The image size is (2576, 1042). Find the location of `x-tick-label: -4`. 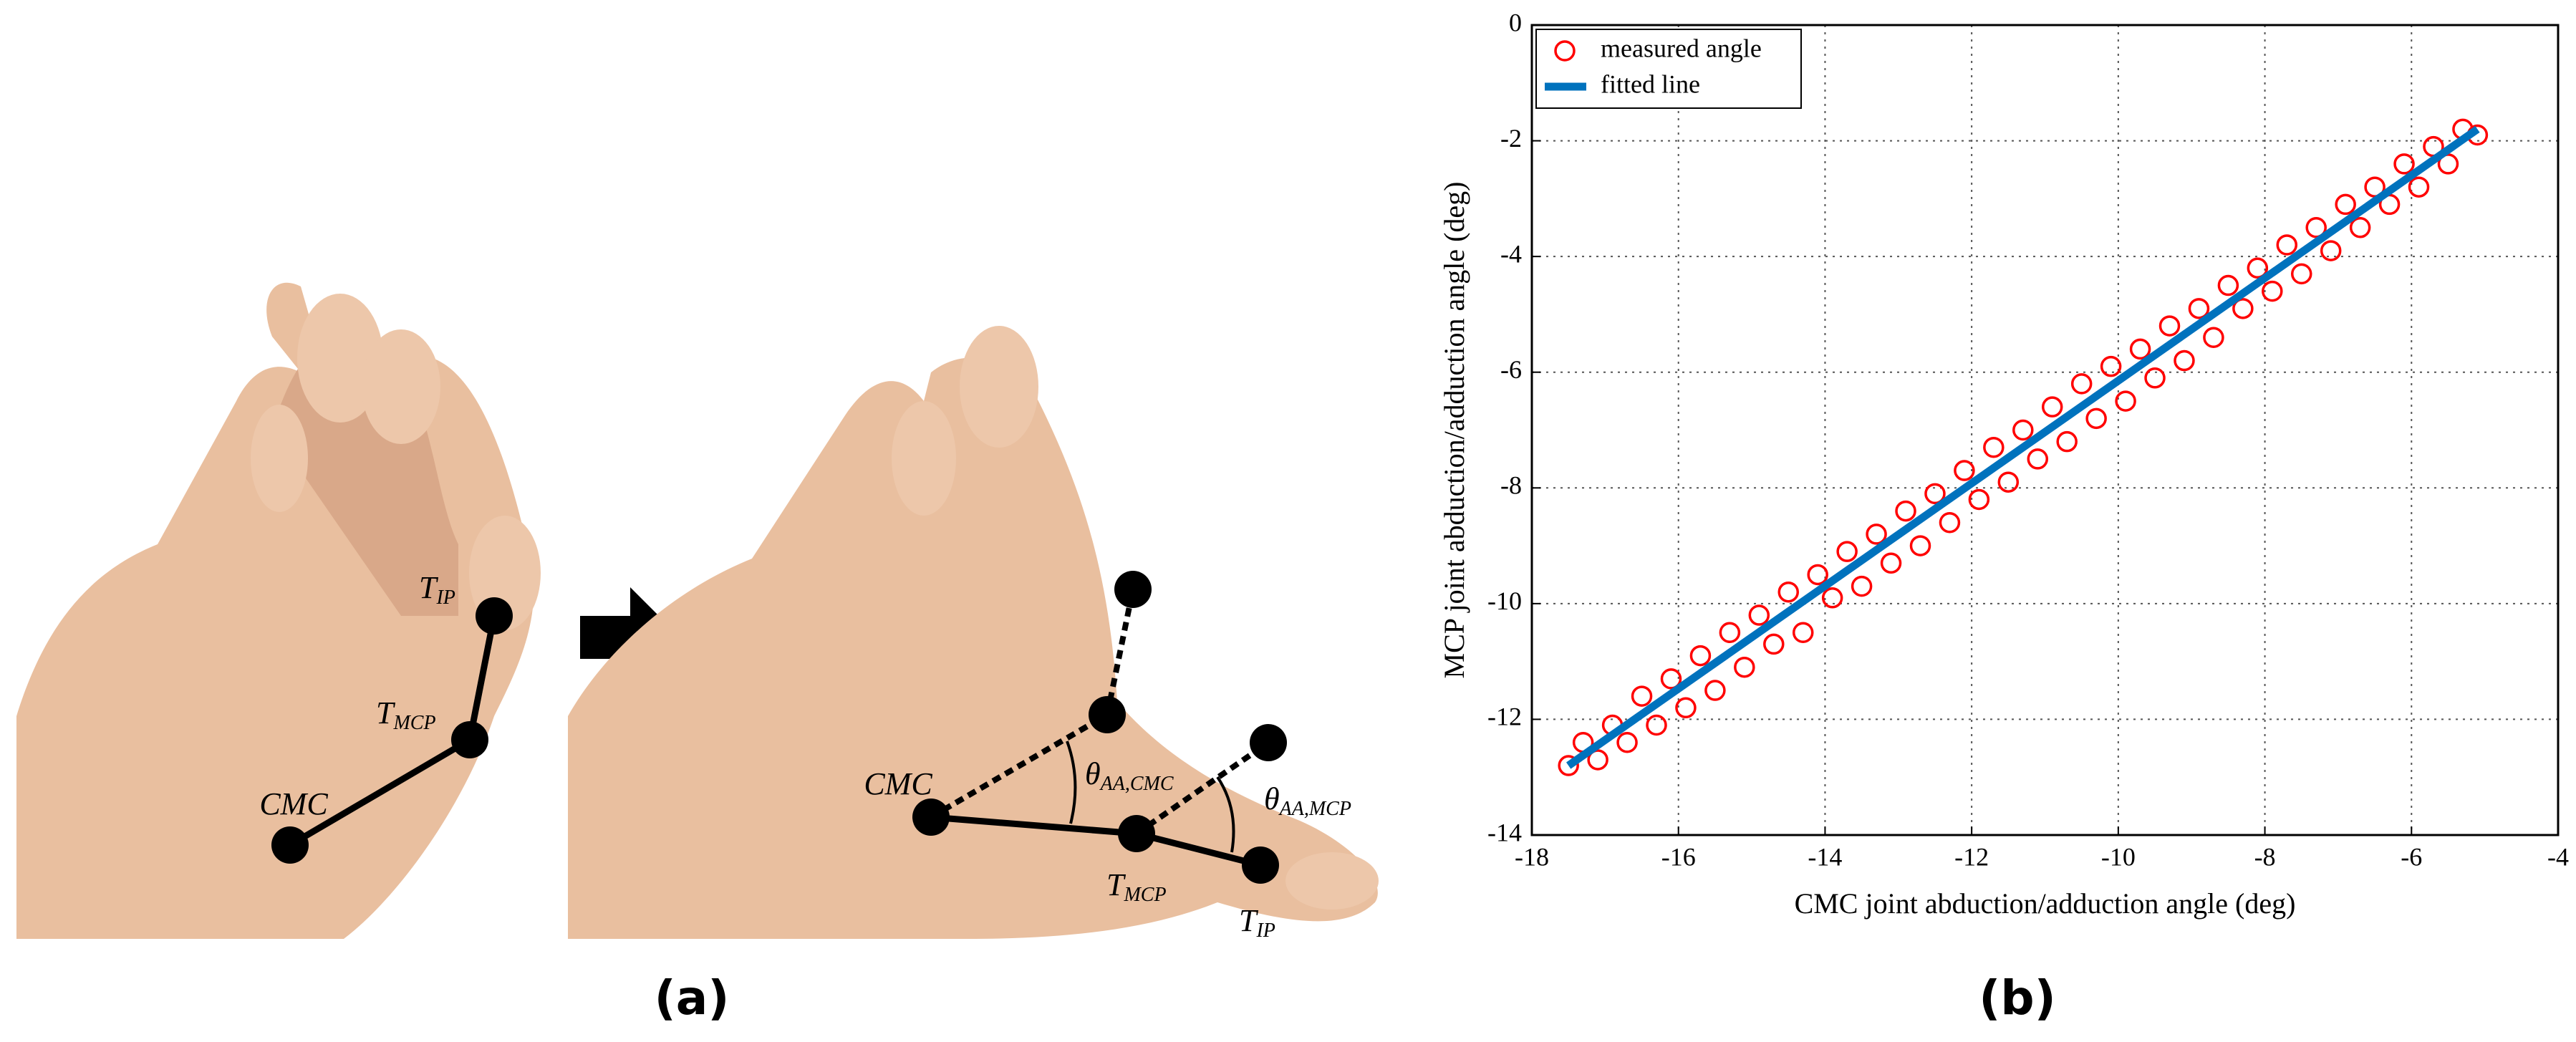

x-tick-label: -4 is located at coordinates (2558, 856).